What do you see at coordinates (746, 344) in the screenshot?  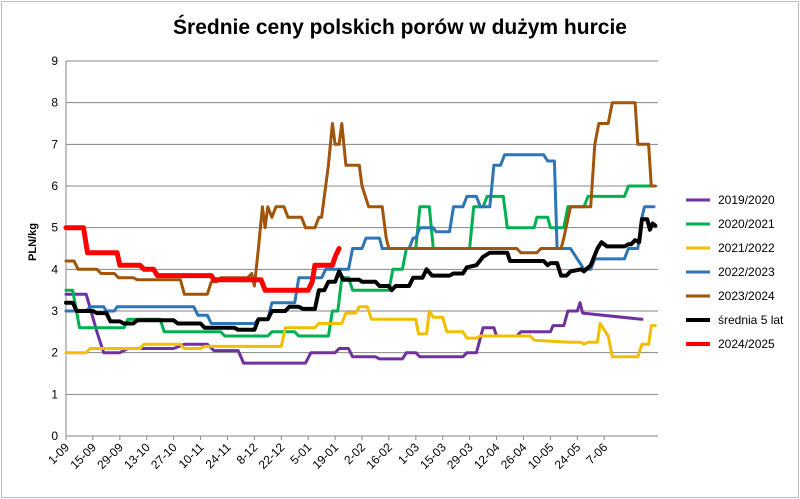 I see `legend-label: 2024/2025` at bounding box center [746, 344].